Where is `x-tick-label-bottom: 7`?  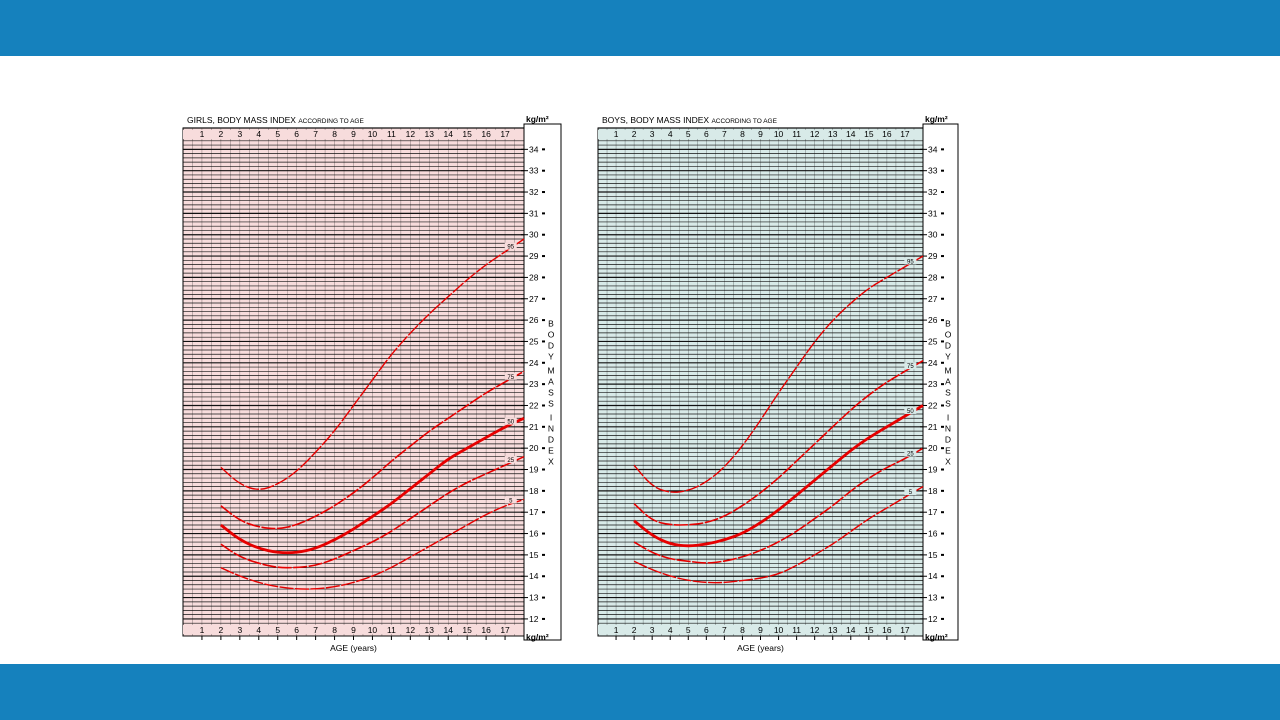
x-tick-label-bottom: 7 is located at coordinates (315, 630).